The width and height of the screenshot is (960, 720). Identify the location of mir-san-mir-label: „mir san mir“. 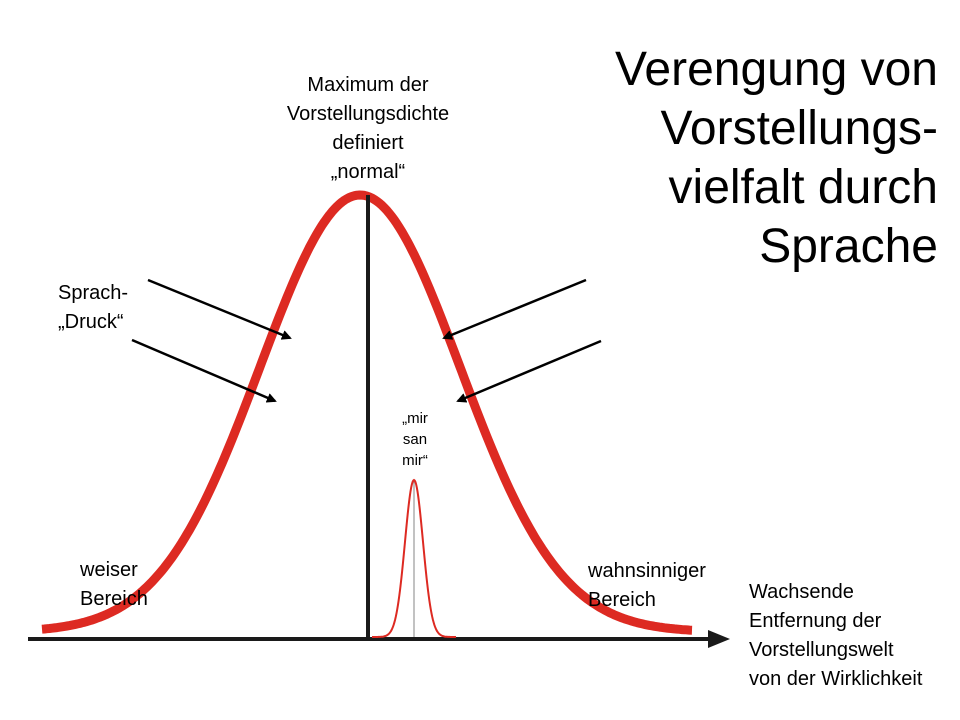
(415, 439).